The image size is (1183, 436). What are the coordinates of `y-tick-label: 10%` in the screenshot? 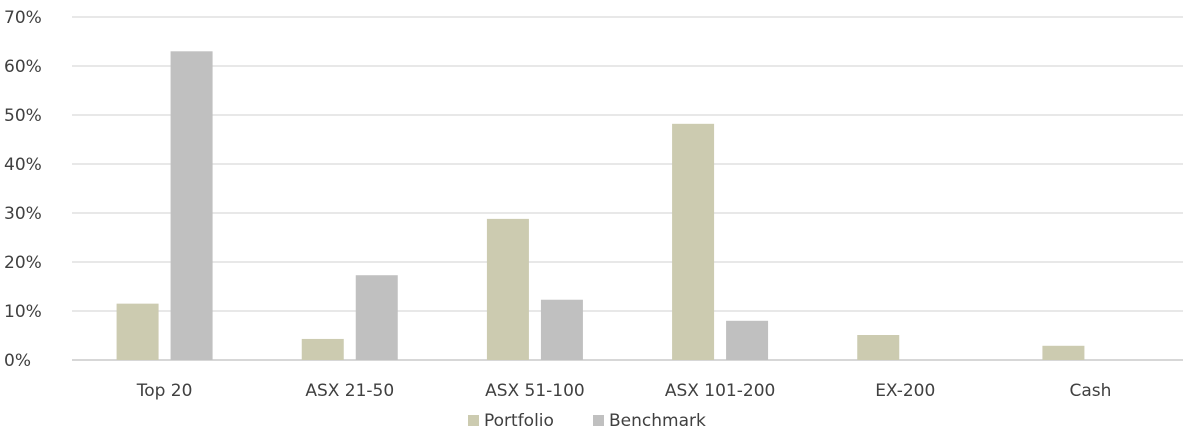 It's located at (23, 312).